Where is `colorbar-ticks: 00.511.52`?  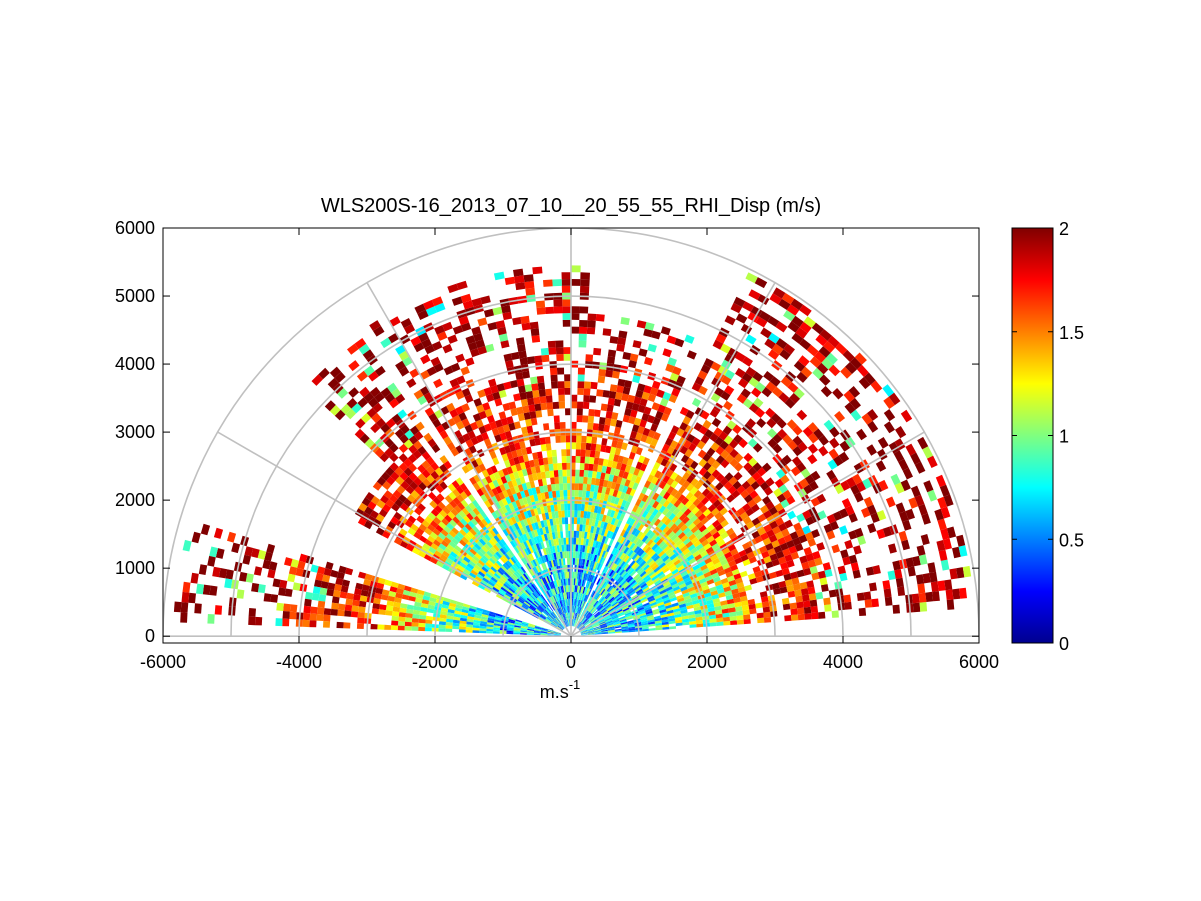 colorbar-ticks: 00.511.52 is located at coordinates (1048, 436).